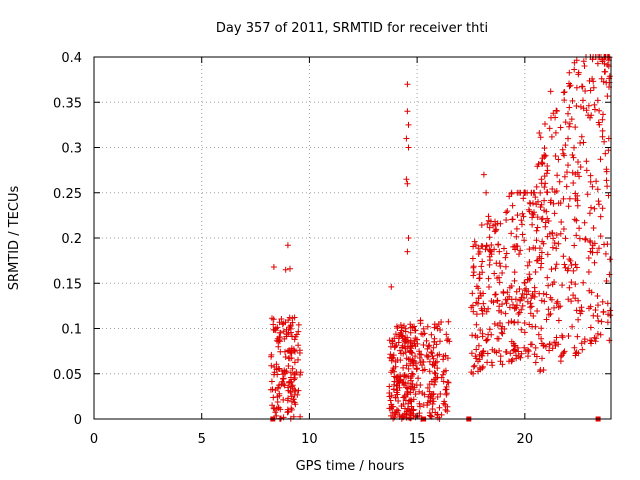 The image size is (640, 480). What do you see at coordinates (417, 439) in the screenshot?
I see `x-tick-label: 15` at bounding box center [417, 439].